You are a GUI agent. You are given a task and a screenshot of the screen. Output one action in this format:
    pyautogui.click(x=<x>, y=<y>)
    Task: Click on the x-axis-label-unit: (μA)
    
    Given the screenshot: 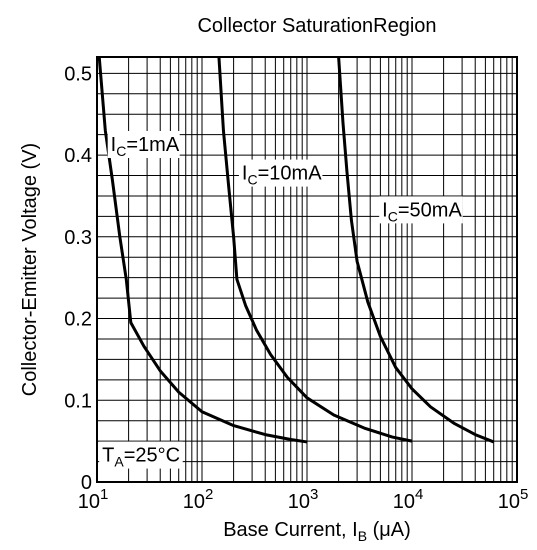 What is the action you would take?
    pyautogui.click(x=389, y=530)
    